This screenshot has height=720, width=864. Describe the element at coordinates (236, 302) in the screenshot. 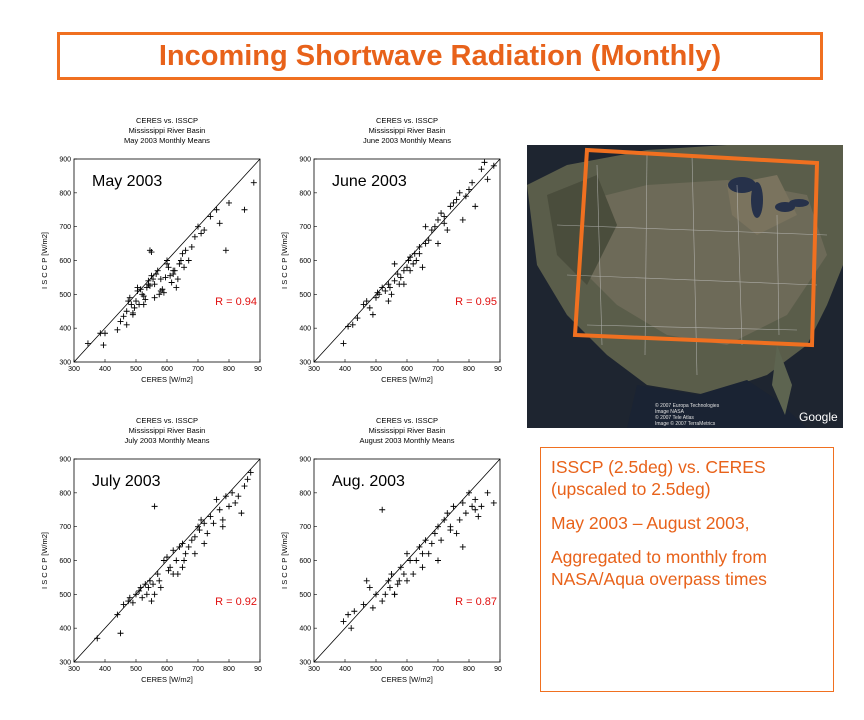

I see `correlation-label: R = 0.94` at that location.